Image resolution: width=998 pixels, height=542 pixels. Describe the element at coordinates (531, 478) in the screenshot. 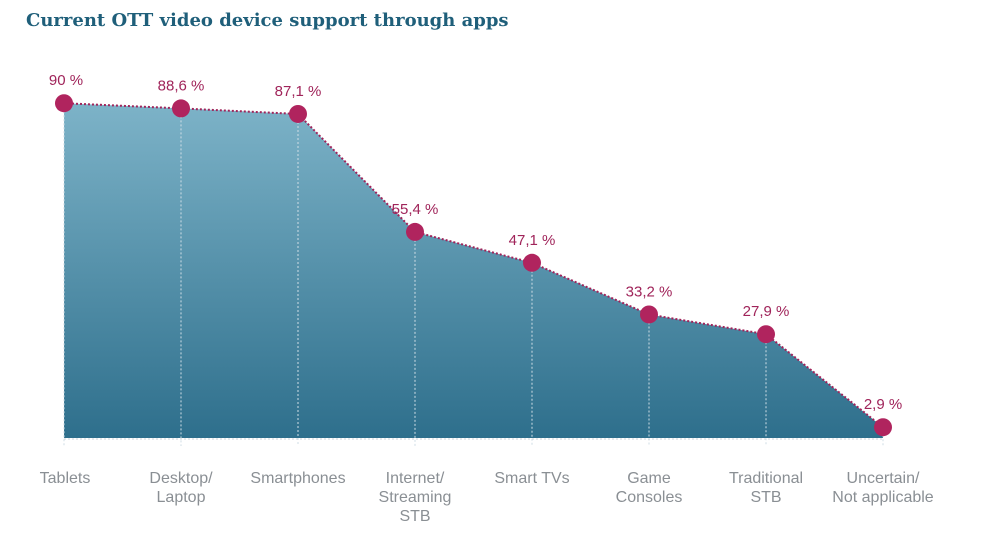

I see `x-tick-label: Smart TVs` at that location.